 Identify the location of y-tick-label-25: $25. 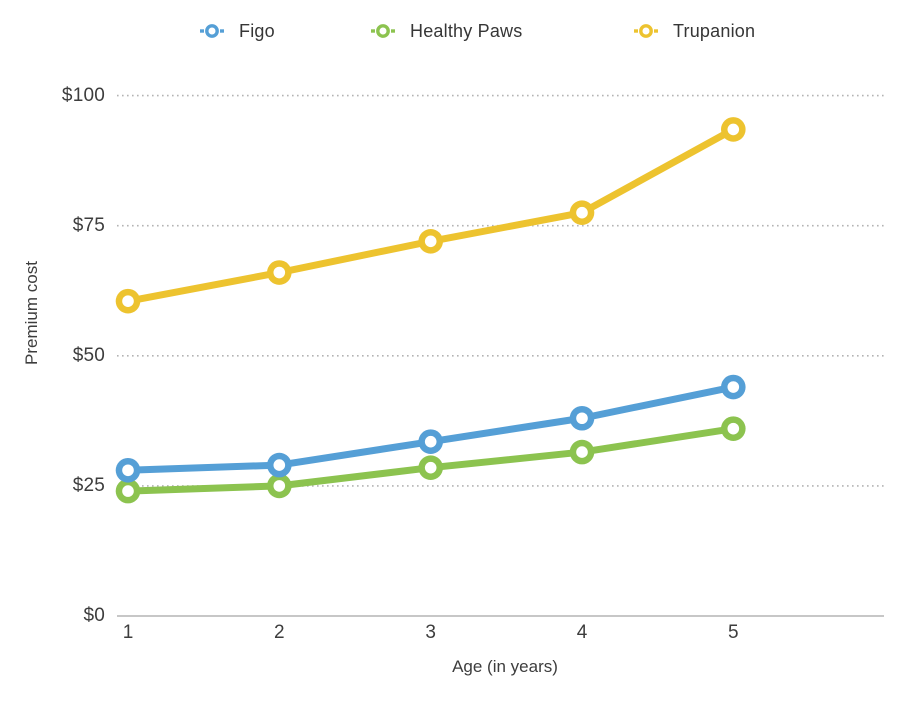
(88, 485).